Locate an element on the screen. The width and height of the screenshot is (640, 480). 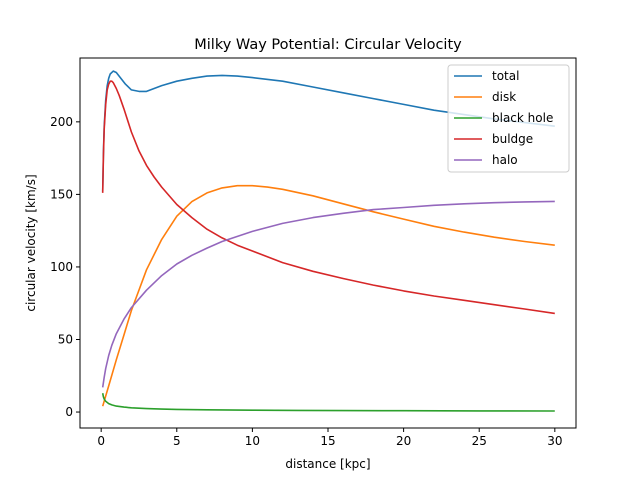
legend-label-total: total is located at coordinates (505, 76).